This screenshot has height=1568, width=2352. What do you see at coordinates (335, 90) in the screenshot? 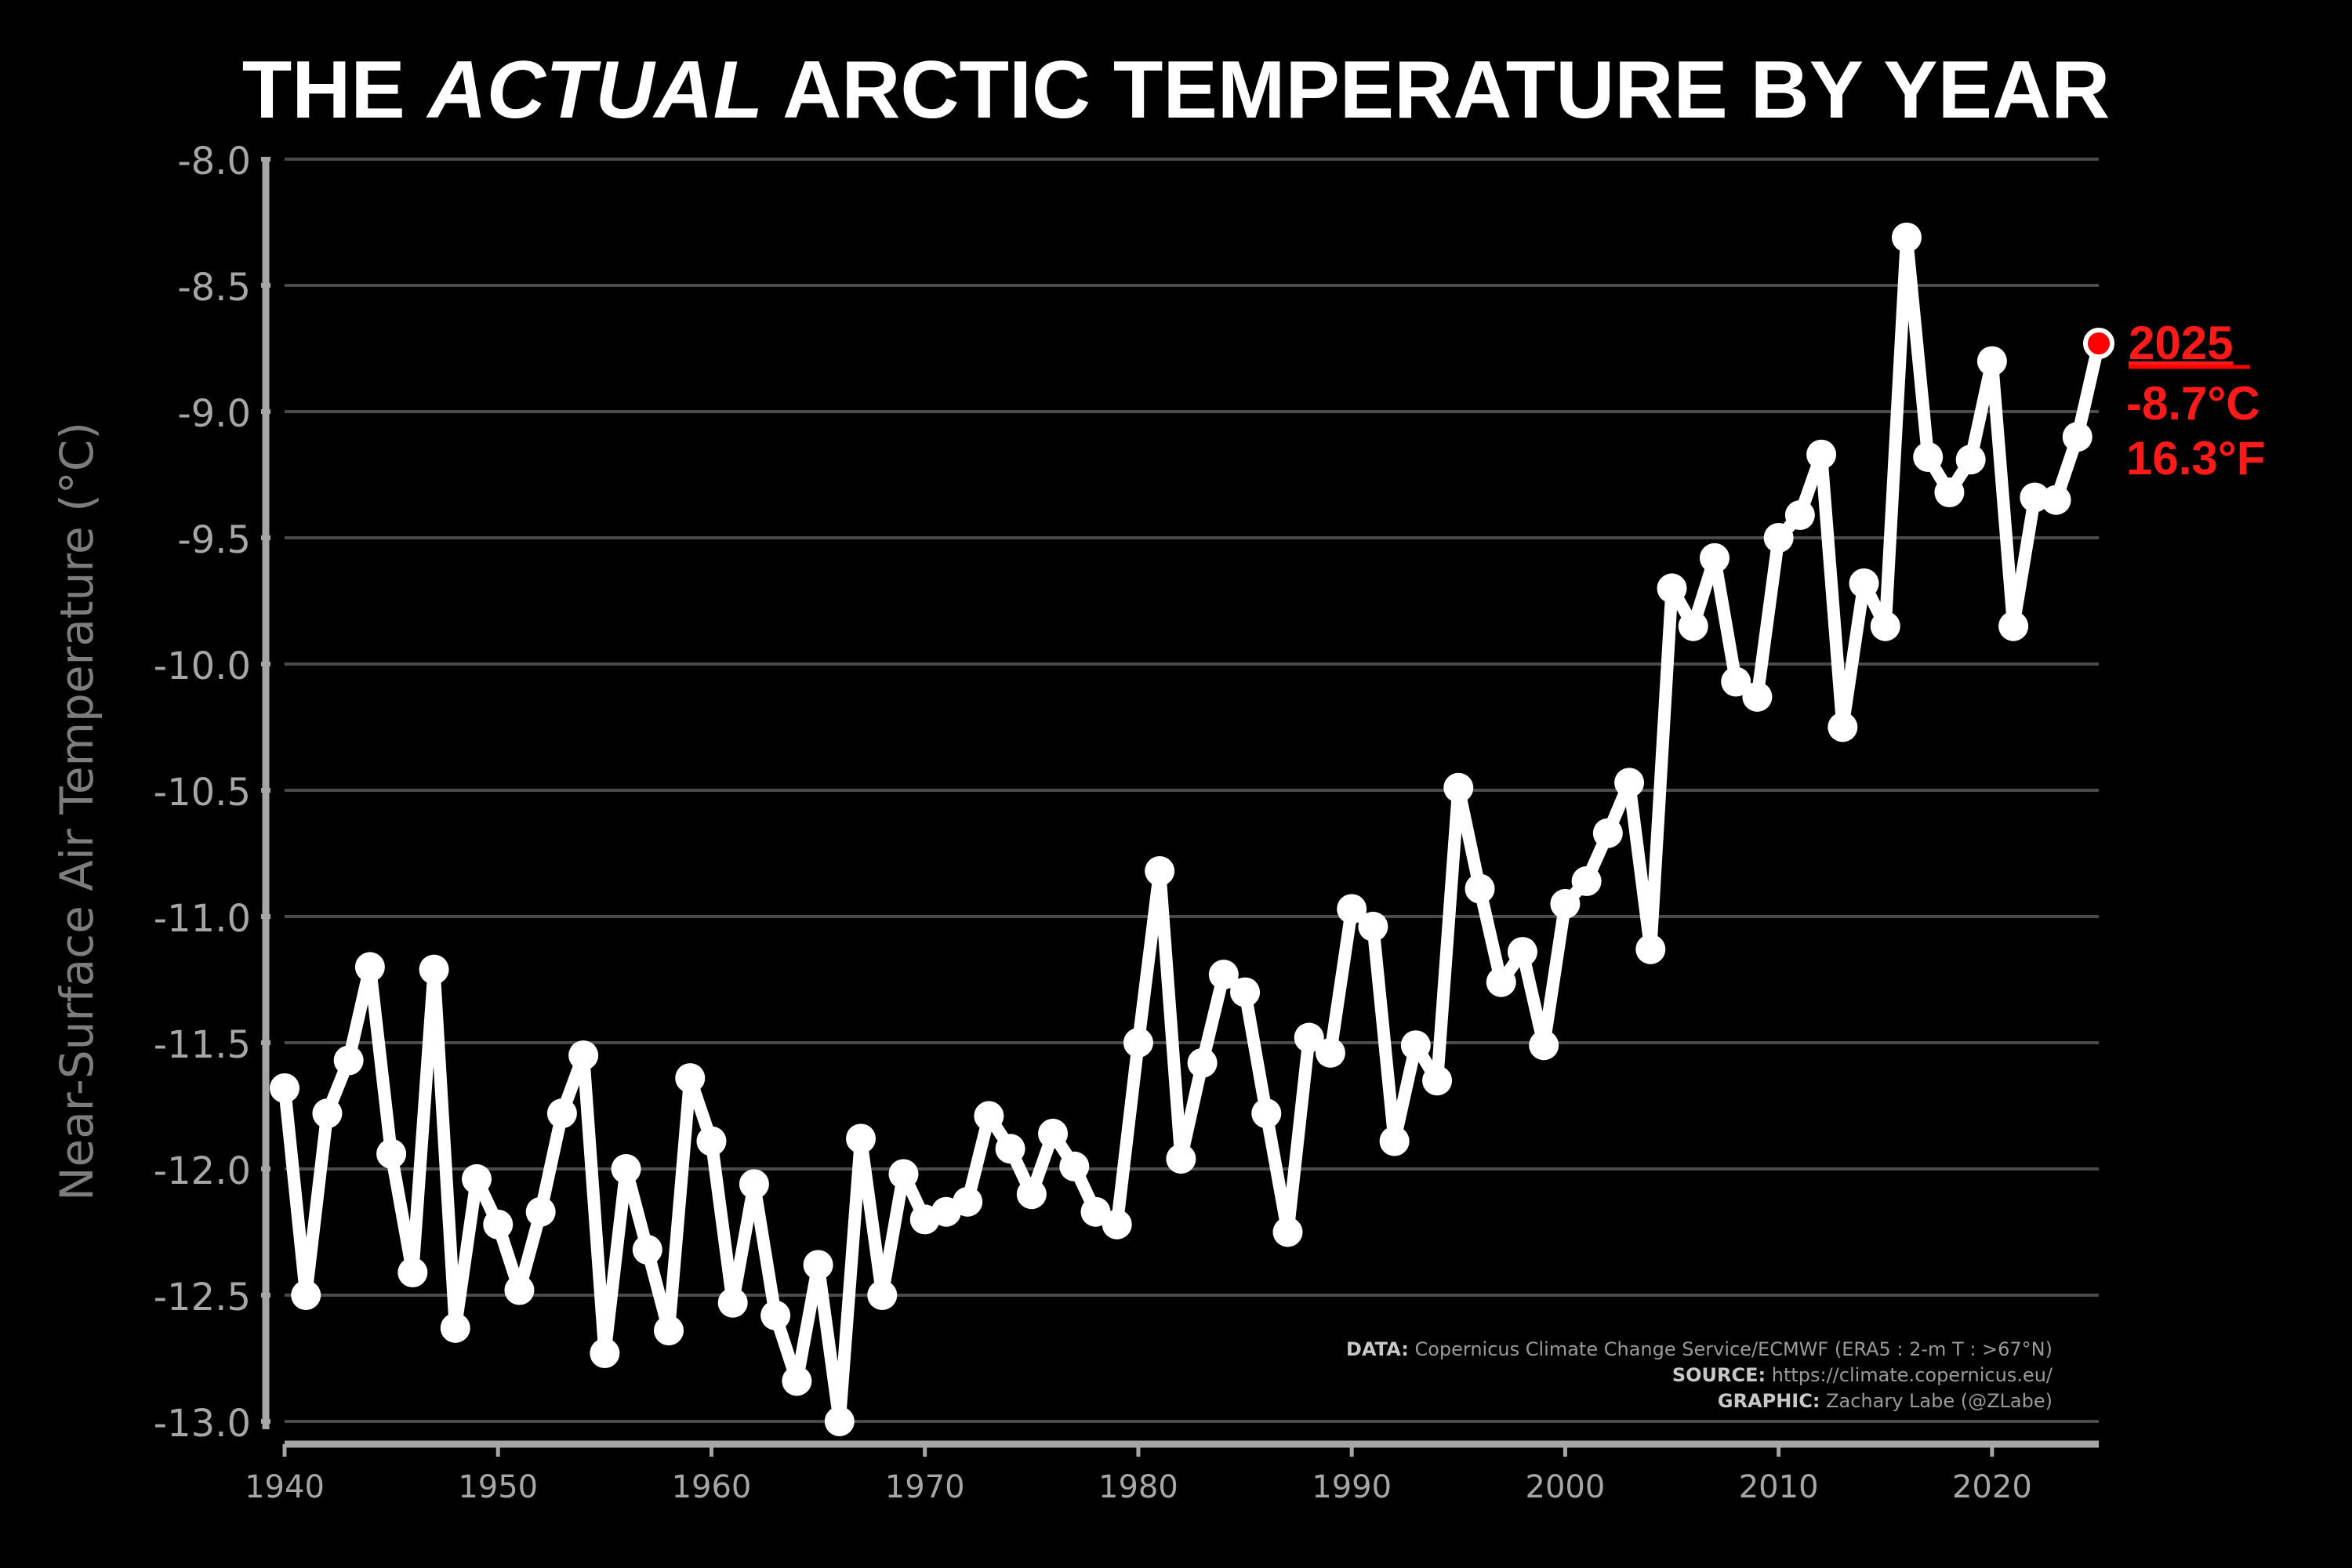
I see `chart-title-prefix: THE` at bounding box center [335, 90].